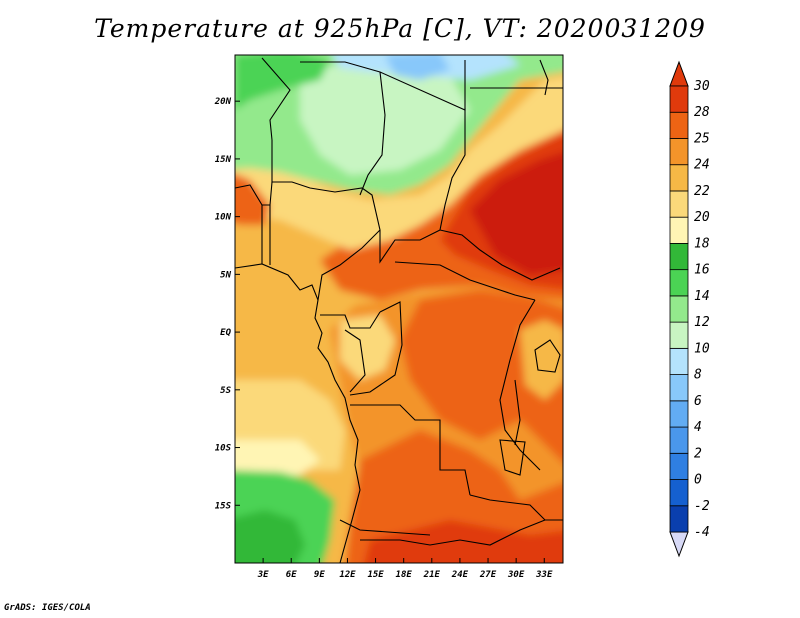 This screenshot has width=800, height=618. I want to click on temp-region-28-south, so click(454, 496).